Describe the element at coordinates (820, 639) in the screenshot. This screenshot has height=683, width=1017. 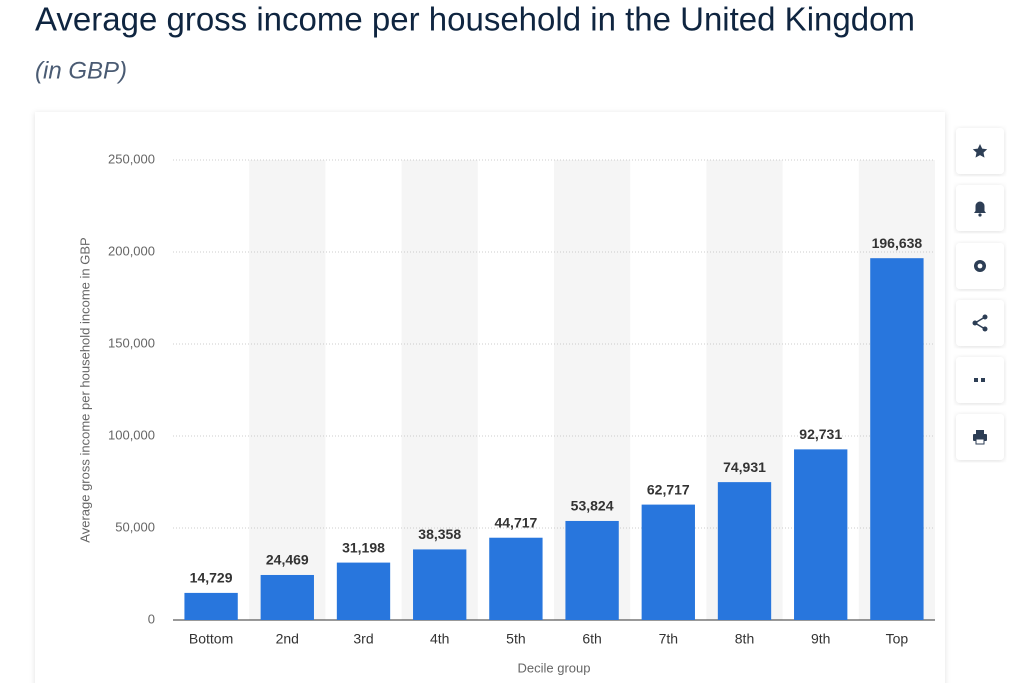
I see `x-tick-label: 9th` at that location.